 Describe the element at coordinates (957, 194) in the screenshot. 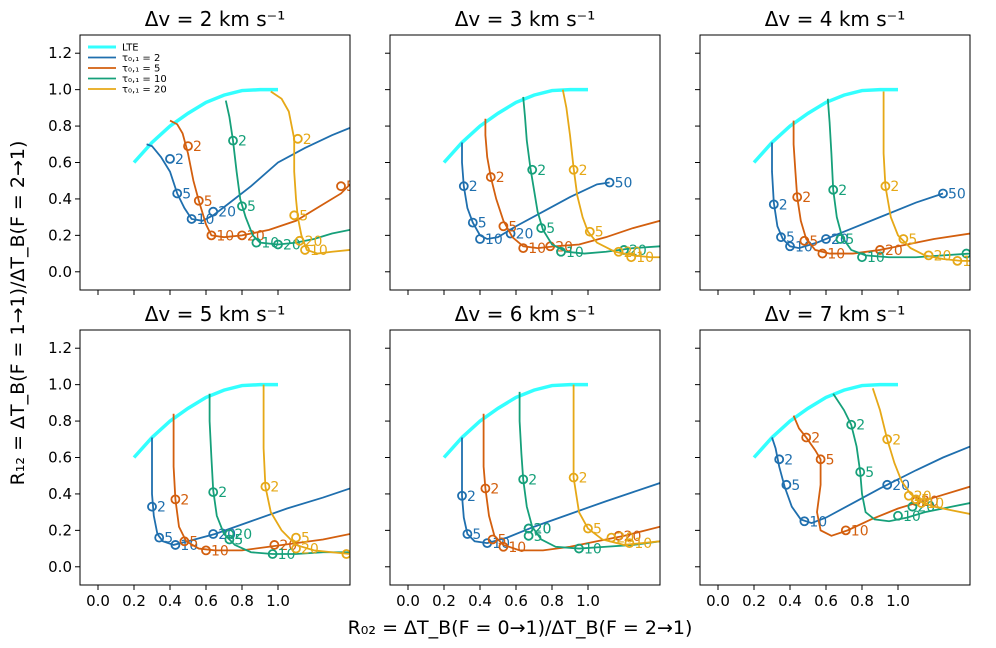

I see `tau2-marker-label: 50` at that location.